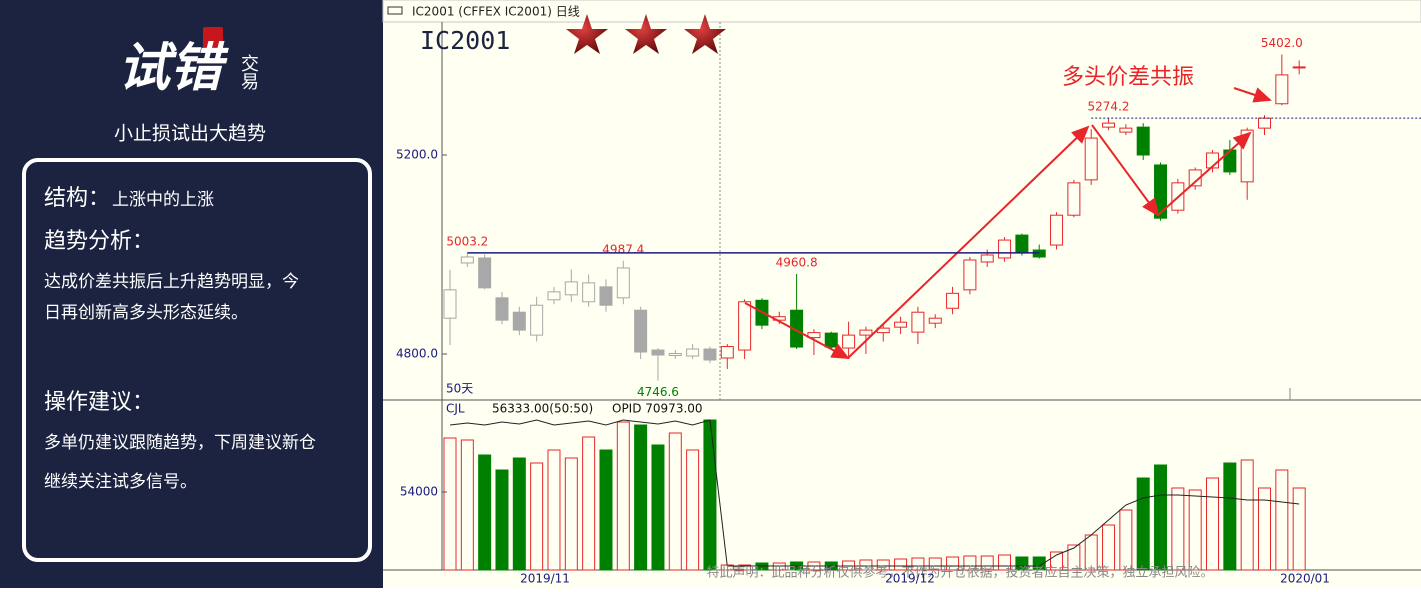 The image size is (1421, 592). What do you see at coordinates (417, 354) in the screenshot?
I see `y-tick-label: 4800.0` at bounding box center [417, 354].